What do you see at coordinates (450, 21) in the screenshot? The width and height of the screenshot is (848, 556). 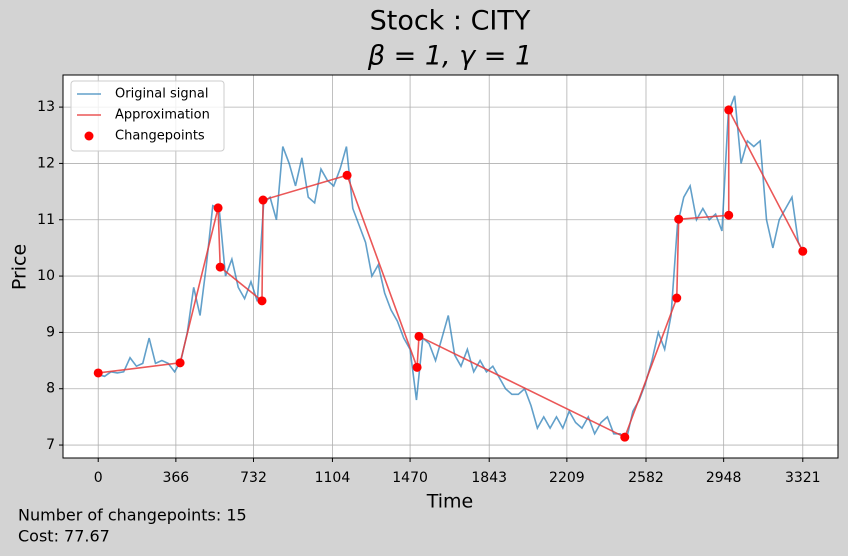 I see `chart-title: Stock : CITY` at bounding box center [450, 21].